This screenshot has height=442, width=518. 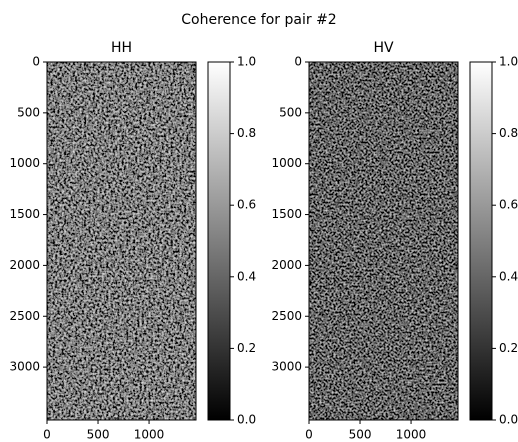 I want to click on panel-title: HH, so click(x=121, y=48).